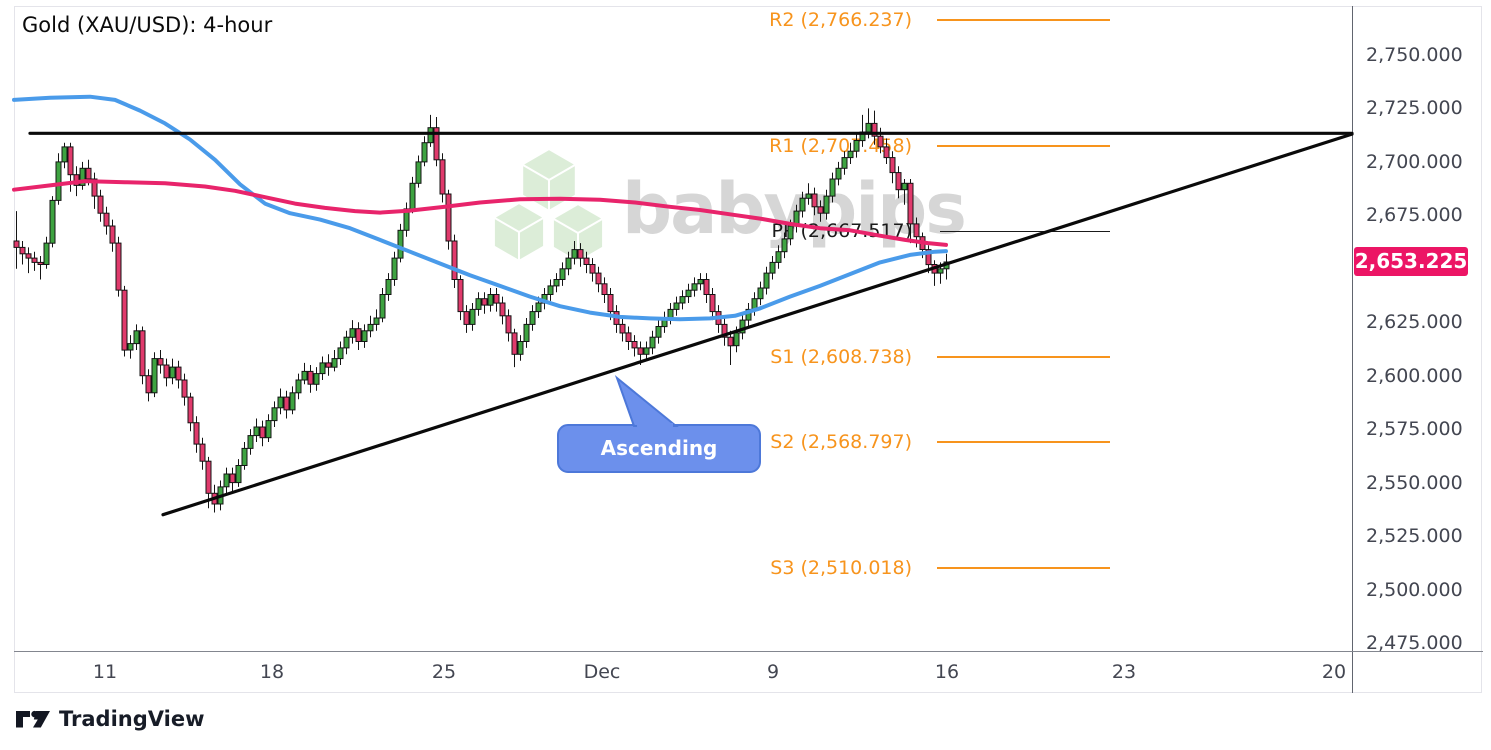 Image resolution: width=1491 pixels, height=750 pixels. Describe the element at coordinates (841, 442) in the screenshot. I see `pivot-label-S2: S2 (2,568.797)` at that location.